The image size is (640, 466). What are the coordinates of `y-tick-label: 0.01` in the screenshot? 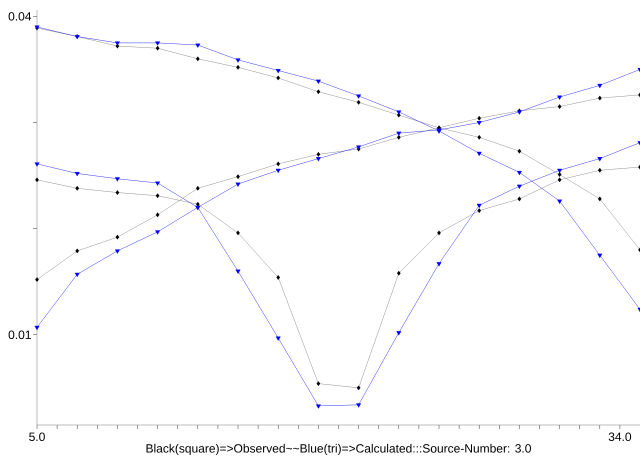 It's located at (19, 335).